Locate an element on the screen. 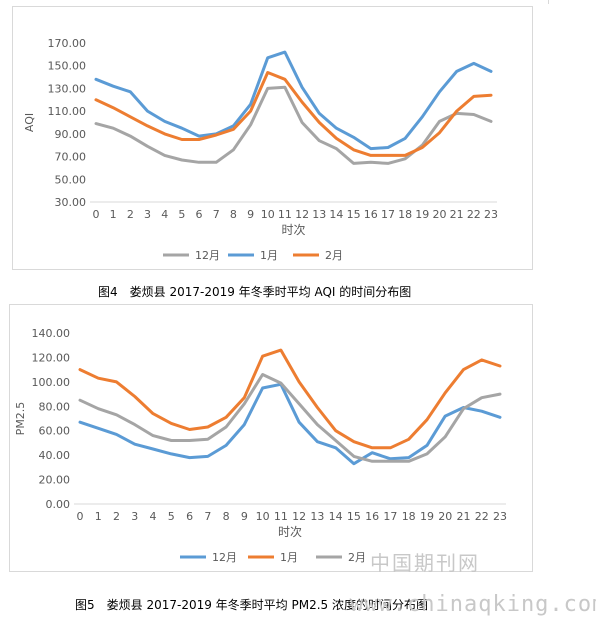 Image resolution: width=596 pixels, height=620 pixels. corner-border is located at coordinates (572, 2).